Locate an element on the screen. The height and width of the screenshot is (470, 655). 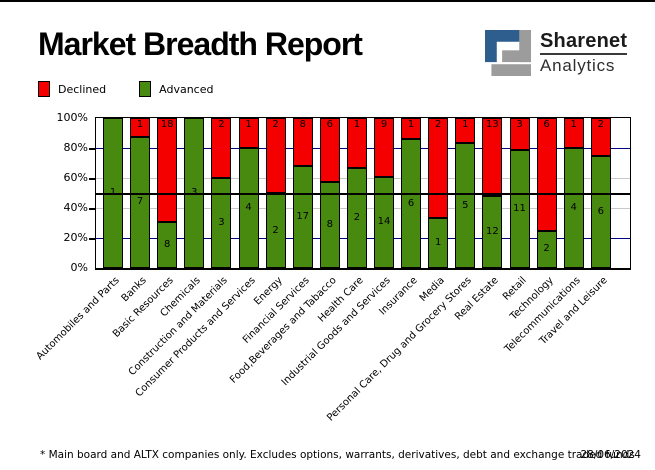
bar-value-advanced: 11 is located at coordinates (519, 209).